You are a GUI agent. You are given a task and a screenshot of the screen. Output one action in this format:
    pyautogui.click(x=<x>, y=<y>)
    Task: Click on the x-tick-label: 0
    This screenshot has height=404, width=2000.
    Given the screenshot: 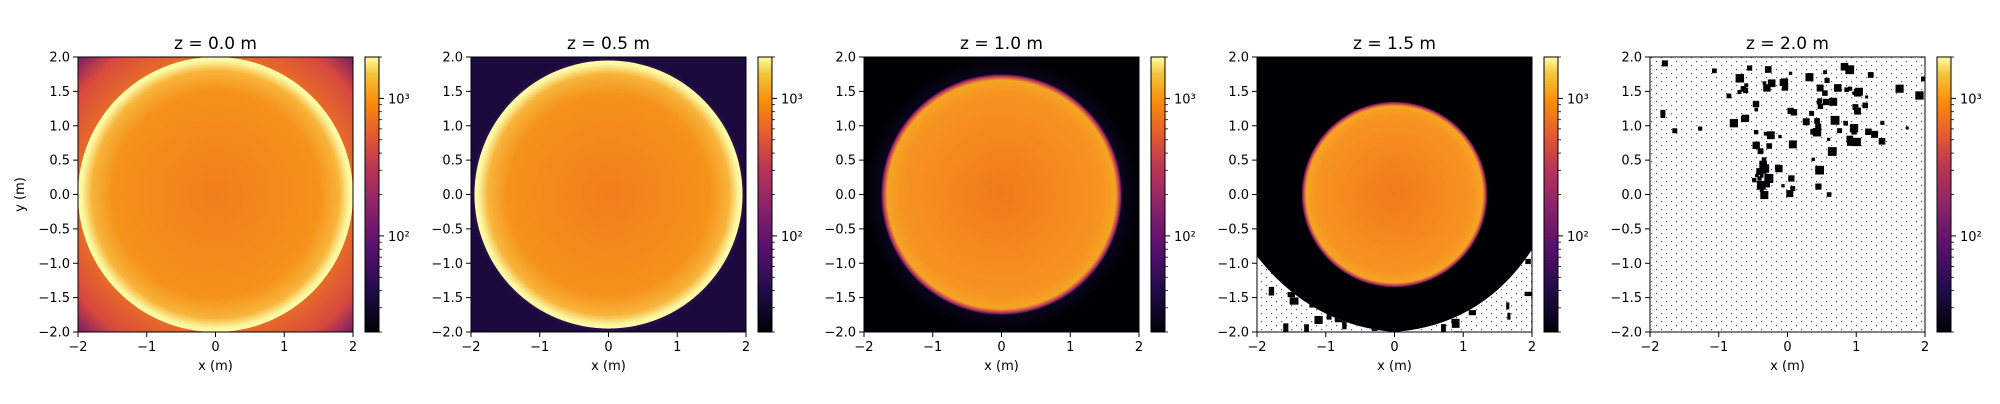 What is the action you would take?
    pyautogui.click(x=1001, y=347)
    